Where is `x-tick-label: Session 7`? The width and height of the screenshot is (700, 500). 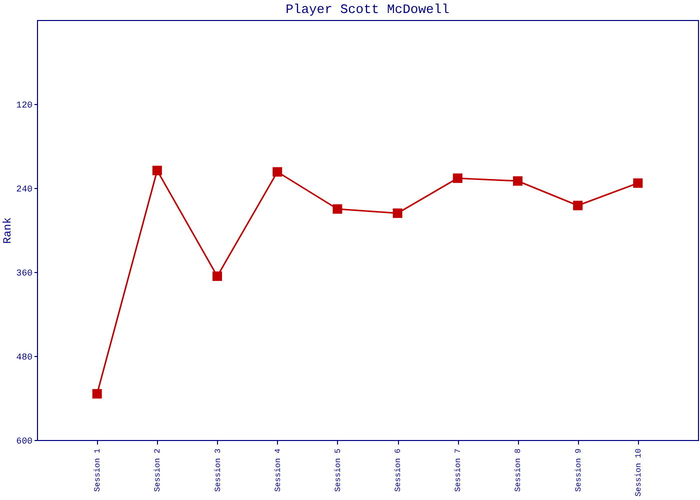 x-tick-label: Session 7 is located at coordinates (459, 470).